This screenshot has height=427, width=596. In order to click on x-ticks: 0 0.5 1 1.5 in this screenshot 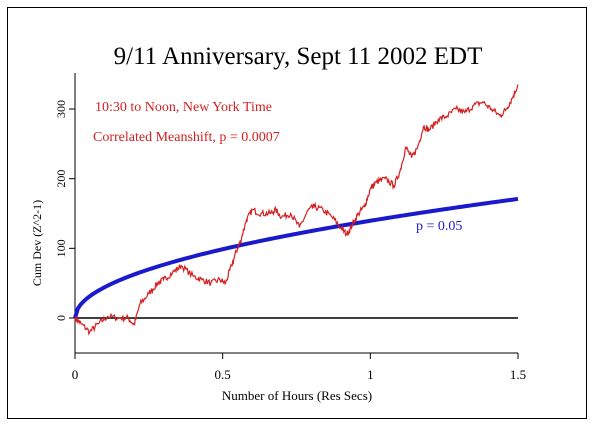, I will do `click(299, 367)`.